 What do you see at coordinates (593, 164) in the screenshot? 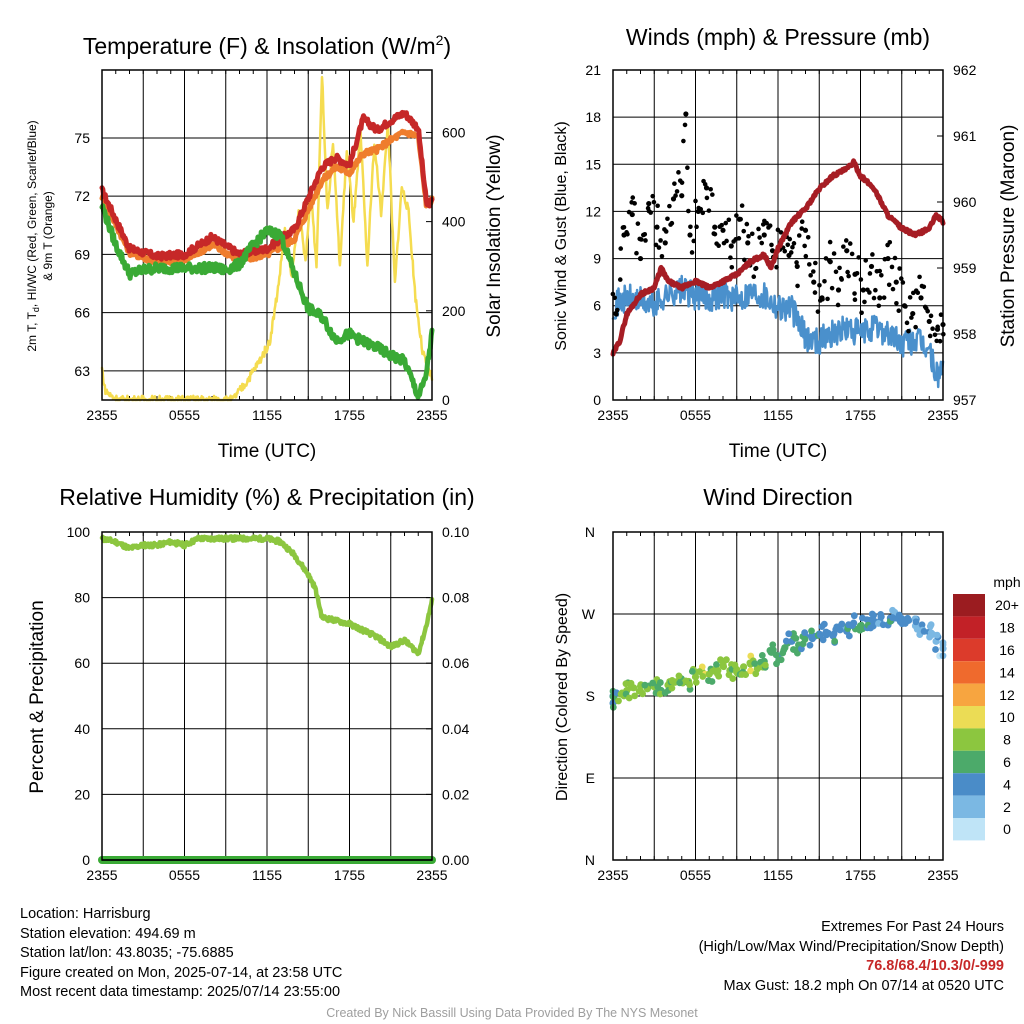
I see `y-tick-label: 15` at bounding box center [593, 164].